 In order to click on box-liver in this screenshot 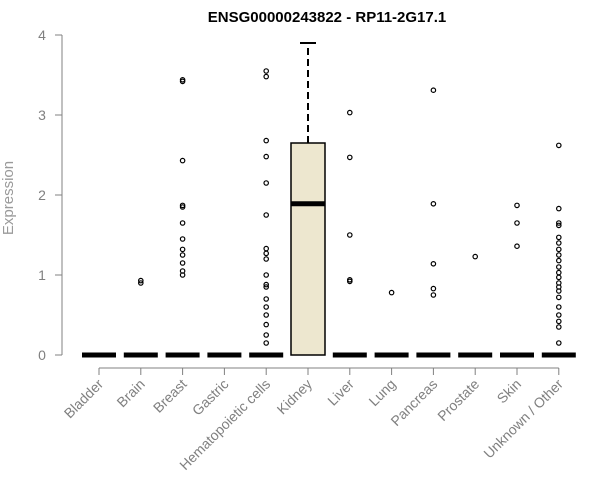, I will do `click(349, 233)`.